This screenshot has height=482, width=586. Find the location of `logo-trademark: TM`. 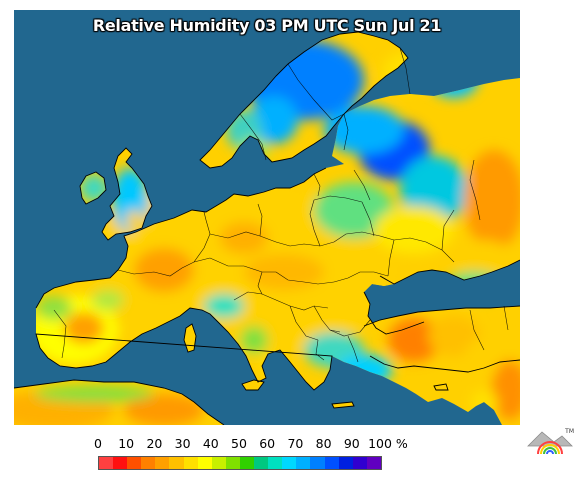

logo-trademark: TM is located at coordinates (569, 431).